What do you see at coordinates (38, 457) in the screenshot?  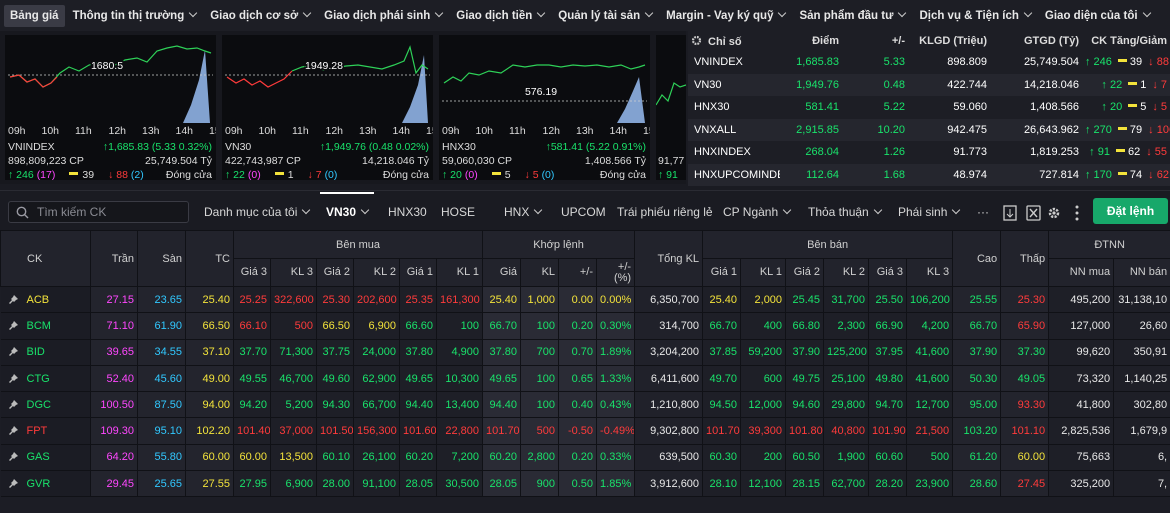 I see `cell-value: GAS` at bounding box center [38, 457].